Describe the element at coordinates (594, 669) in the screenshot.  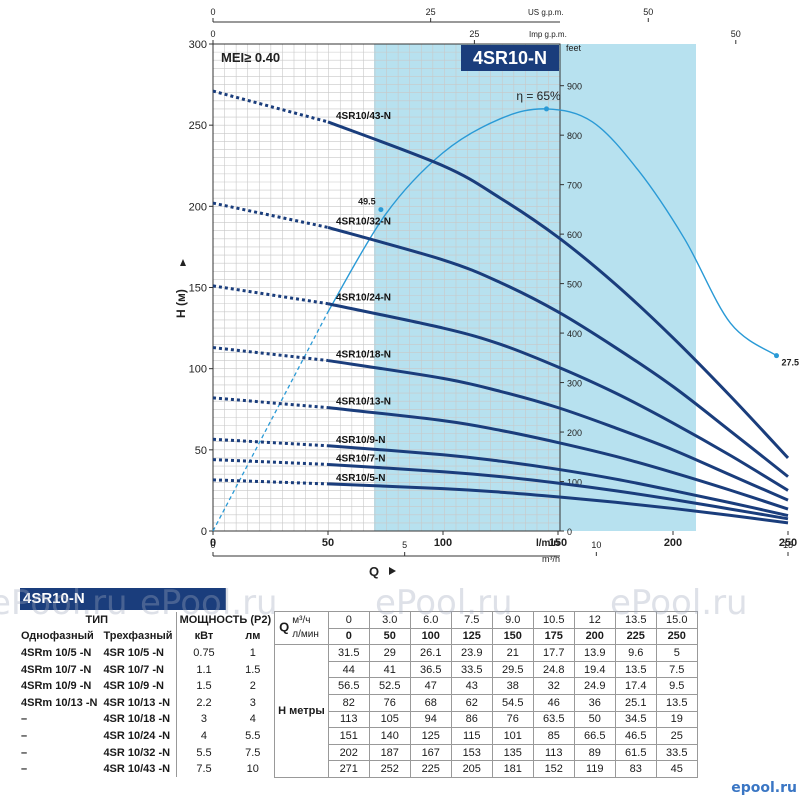
I see `head-value: 19.4` at that location.